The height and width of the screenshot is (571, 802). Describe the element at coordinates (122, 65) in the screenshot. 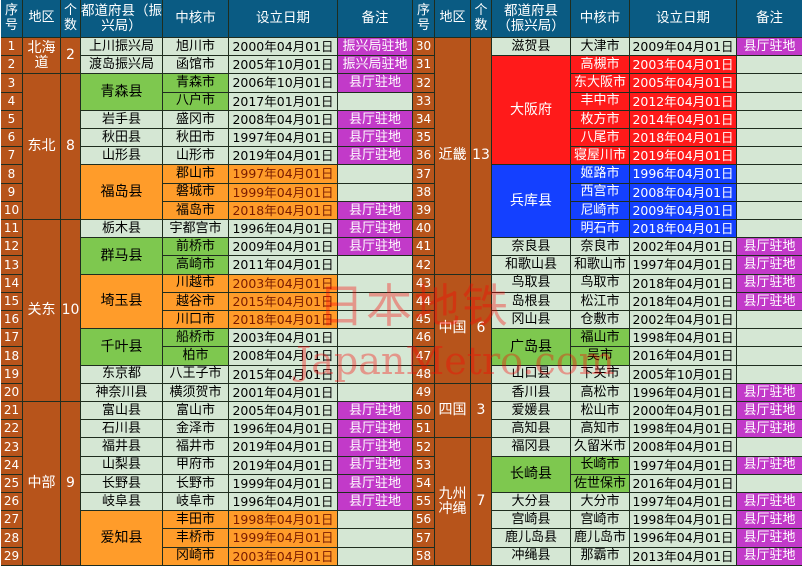

I see `prefecture-cell: 渡岛振兴局` at that location.